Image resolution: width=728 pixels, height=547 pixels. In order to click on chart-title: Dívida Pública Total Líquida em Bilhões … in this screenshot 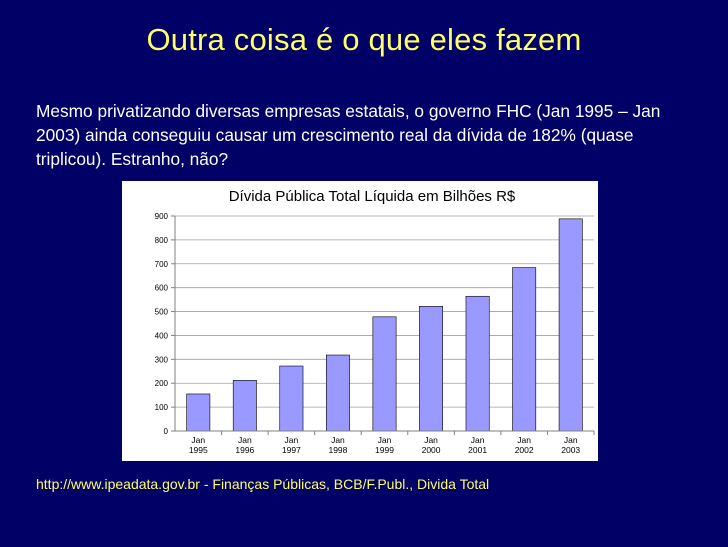, I will do `click(372, 196)`.